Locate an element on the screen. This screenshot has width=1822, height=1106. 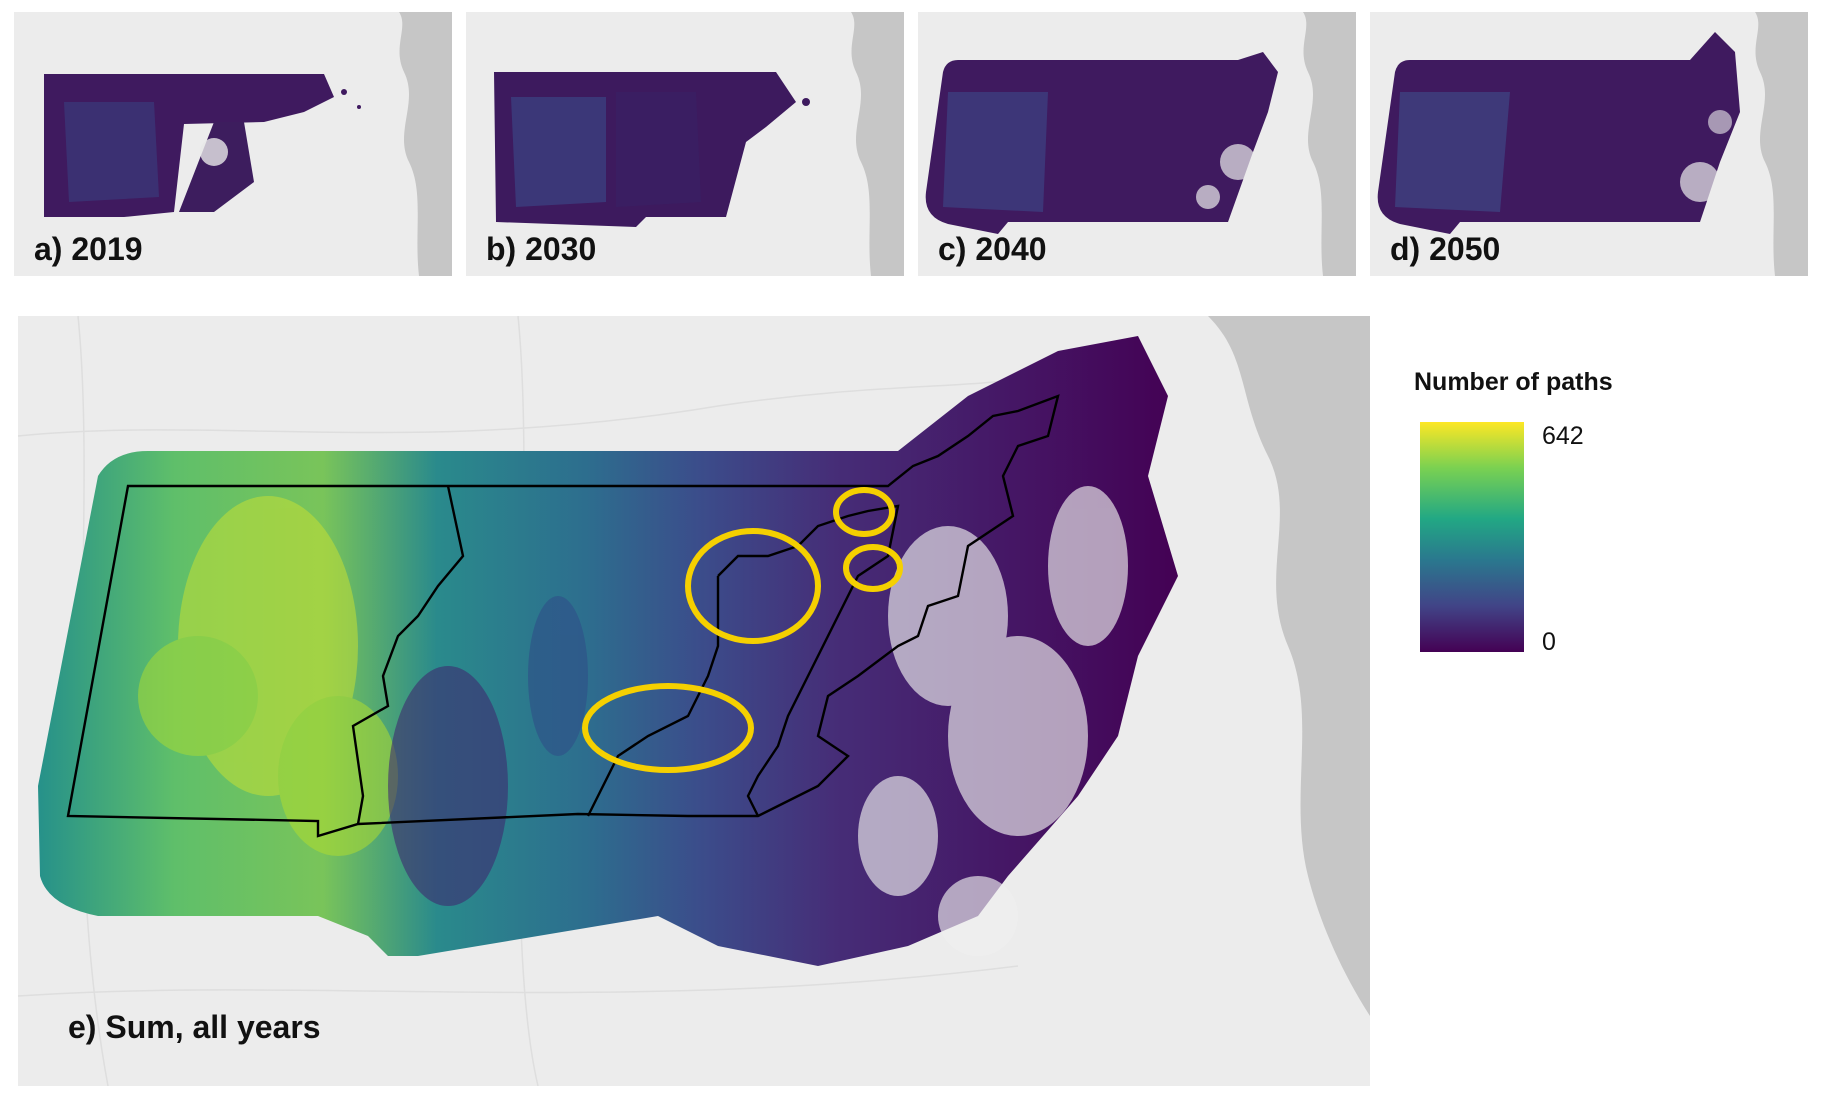
map-2050 is located at coordinates (1589, 144).